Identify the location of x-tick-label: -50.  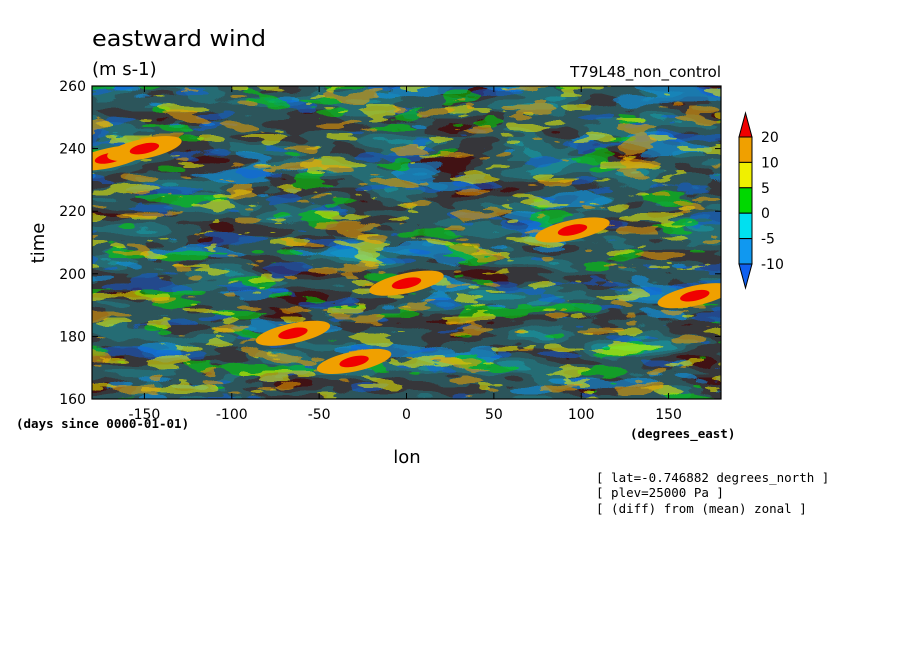
(319, 415).